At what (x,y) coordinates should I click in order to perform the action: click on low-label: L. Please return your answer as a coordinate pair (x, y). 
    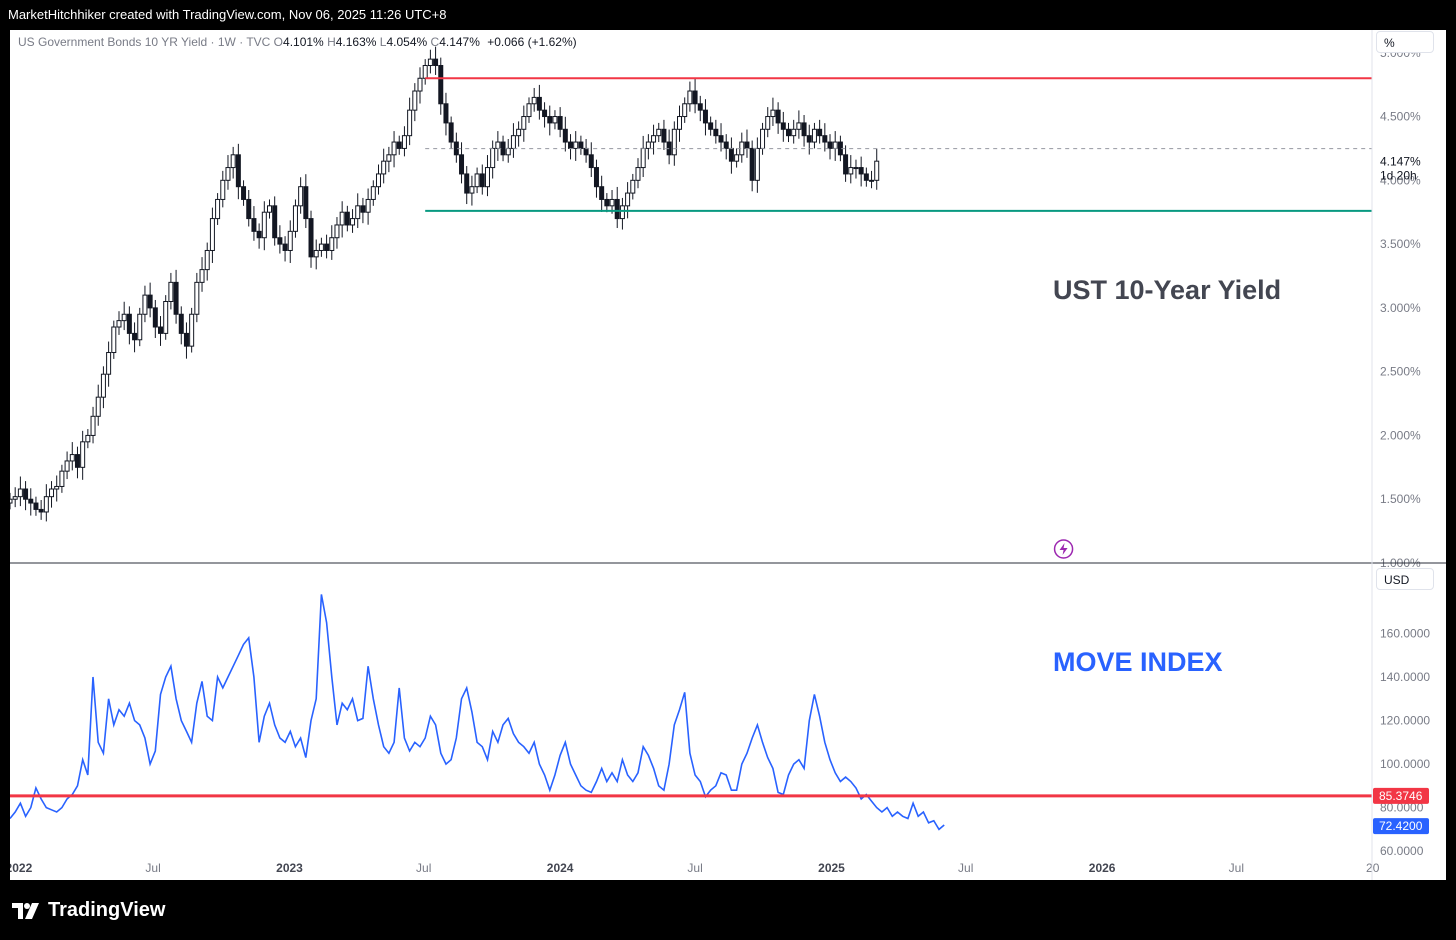
    Looking at the image, I should click on (383, 42).